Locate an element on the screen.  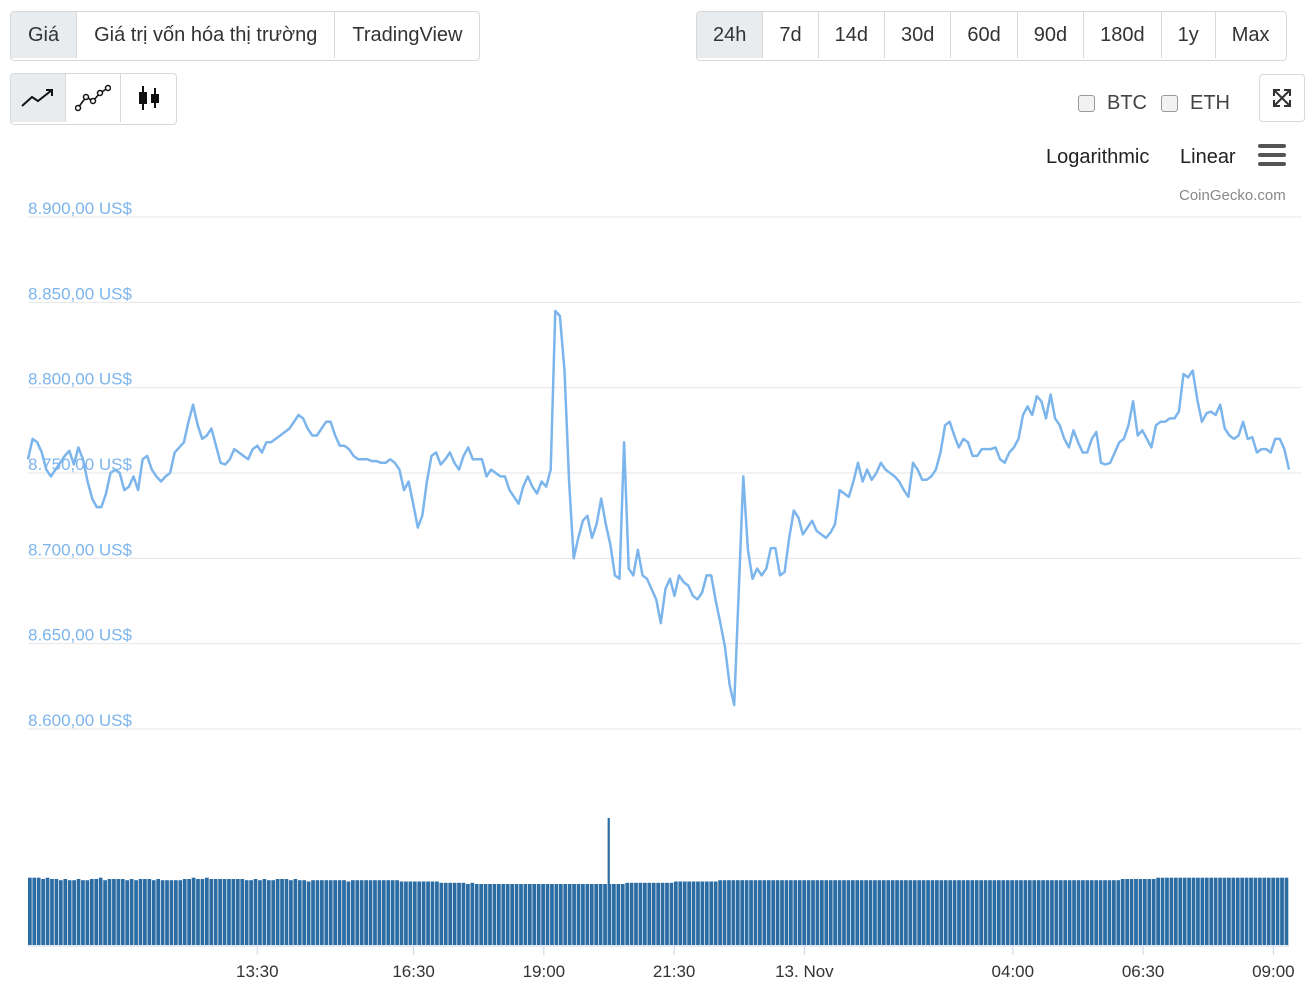
range-180d: 180d is located at coordinates (1123, 35).